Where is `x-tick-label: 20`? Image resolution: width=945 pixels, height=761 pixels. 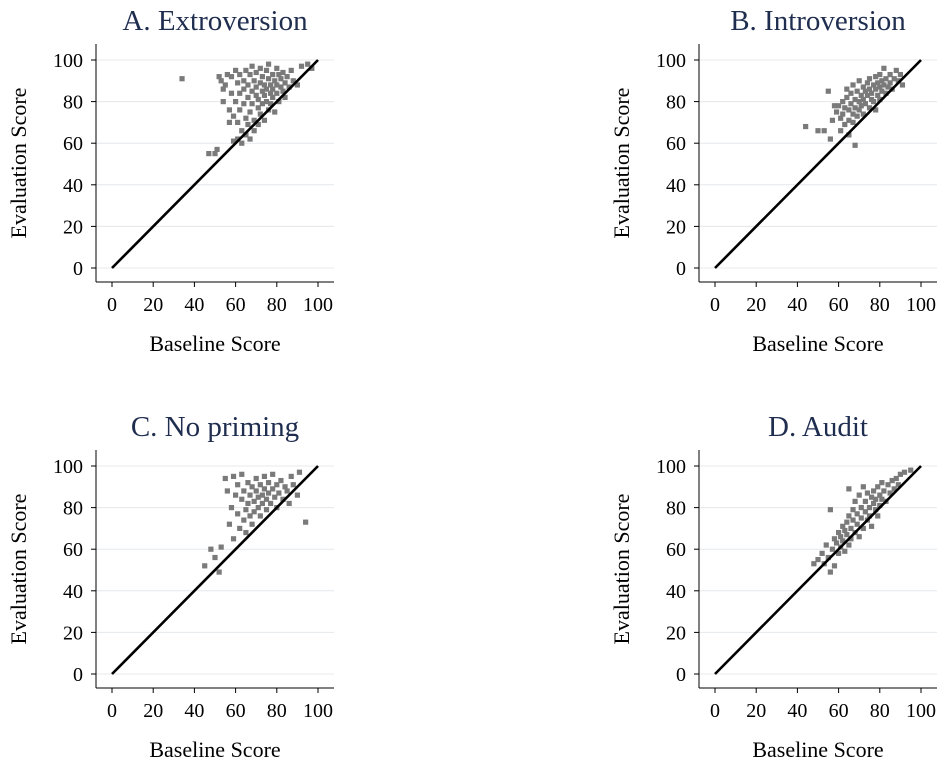 x-tick-label: 20 is located at coordinates (756, 711).